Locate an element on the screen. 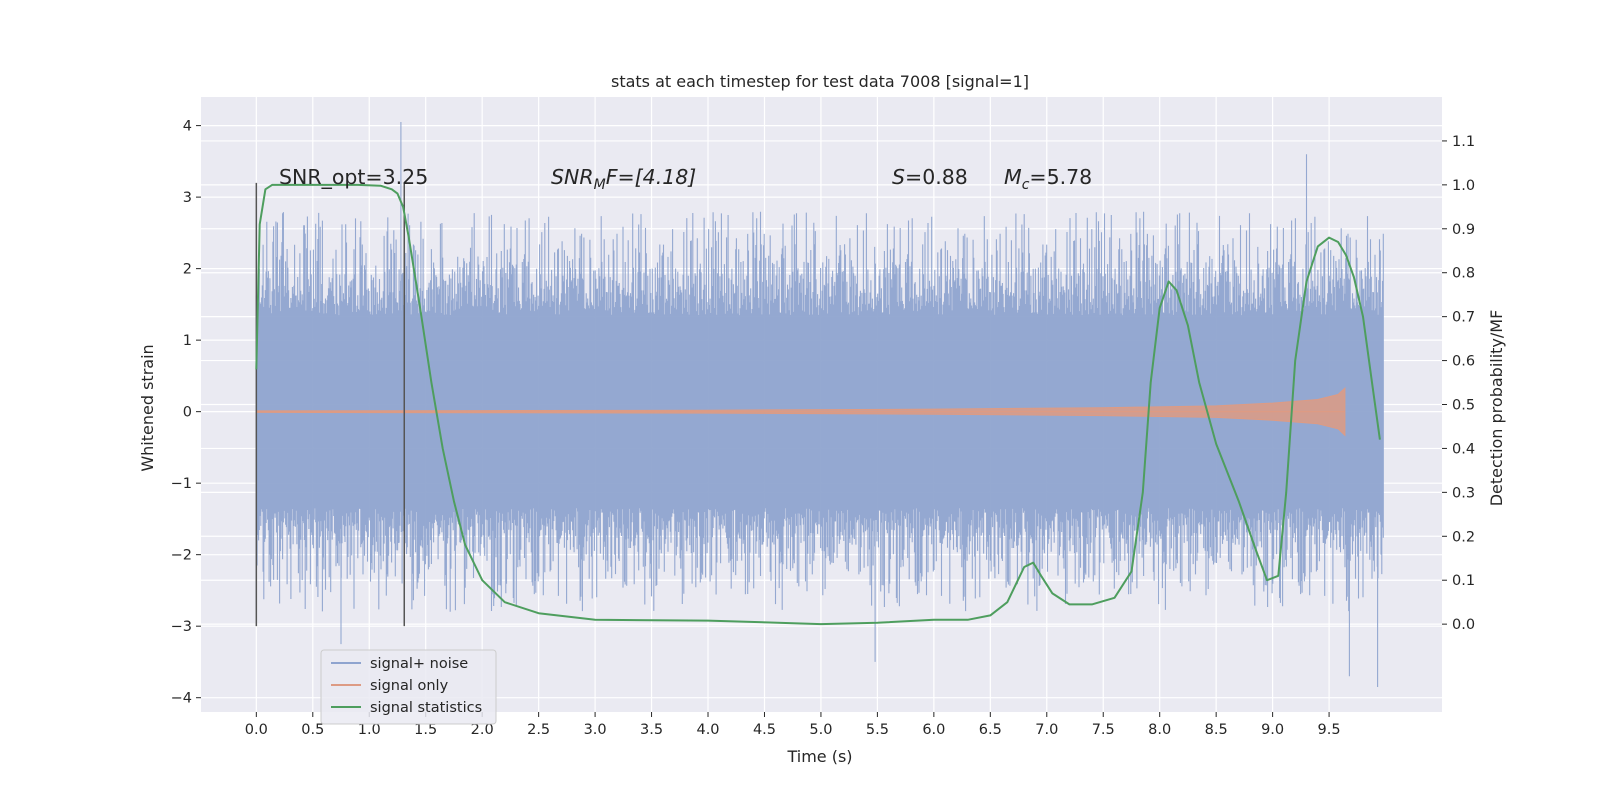 The height and width of the screenshot is (804, 1600). annotation-snr-opt: SNR_opt=3.25 is located at coordinates (353, 177).